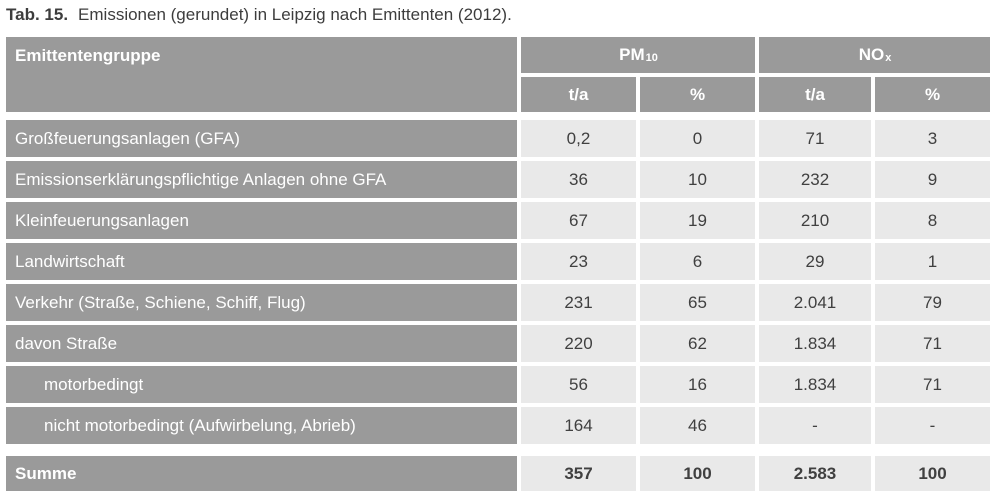  I want to click on summary-cell-pm10-percent: 100, so click(697, 473).